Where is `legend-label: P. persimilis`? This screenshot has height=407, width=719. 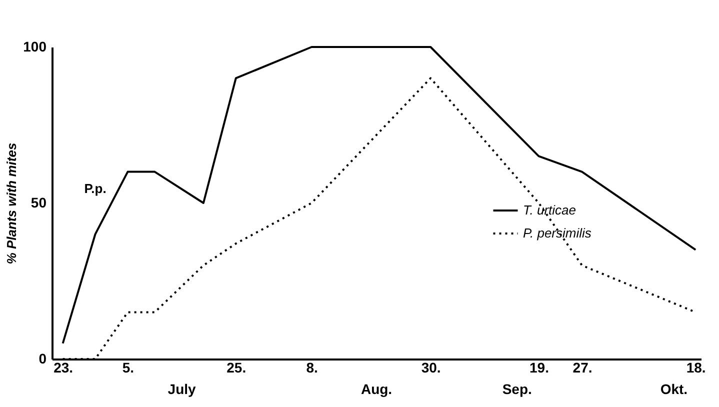 legend-label: P. persimilis is located at coordinates (557, 233).